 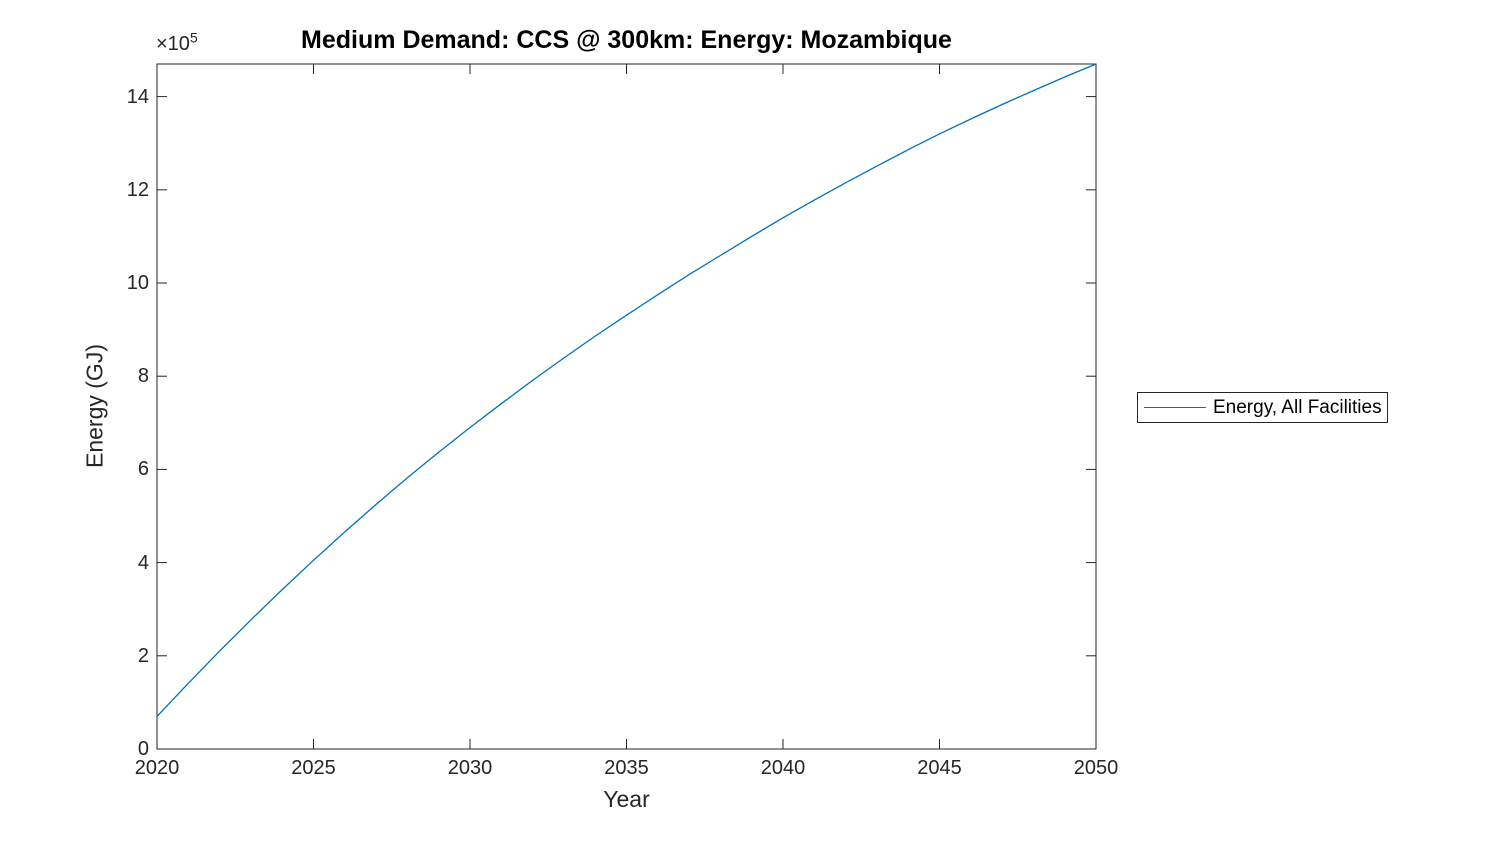 What do you see at coordinates (1096, 768) in the screenshot?
I see `x-tick-label: 2050` at bounding box center [1096, 768].